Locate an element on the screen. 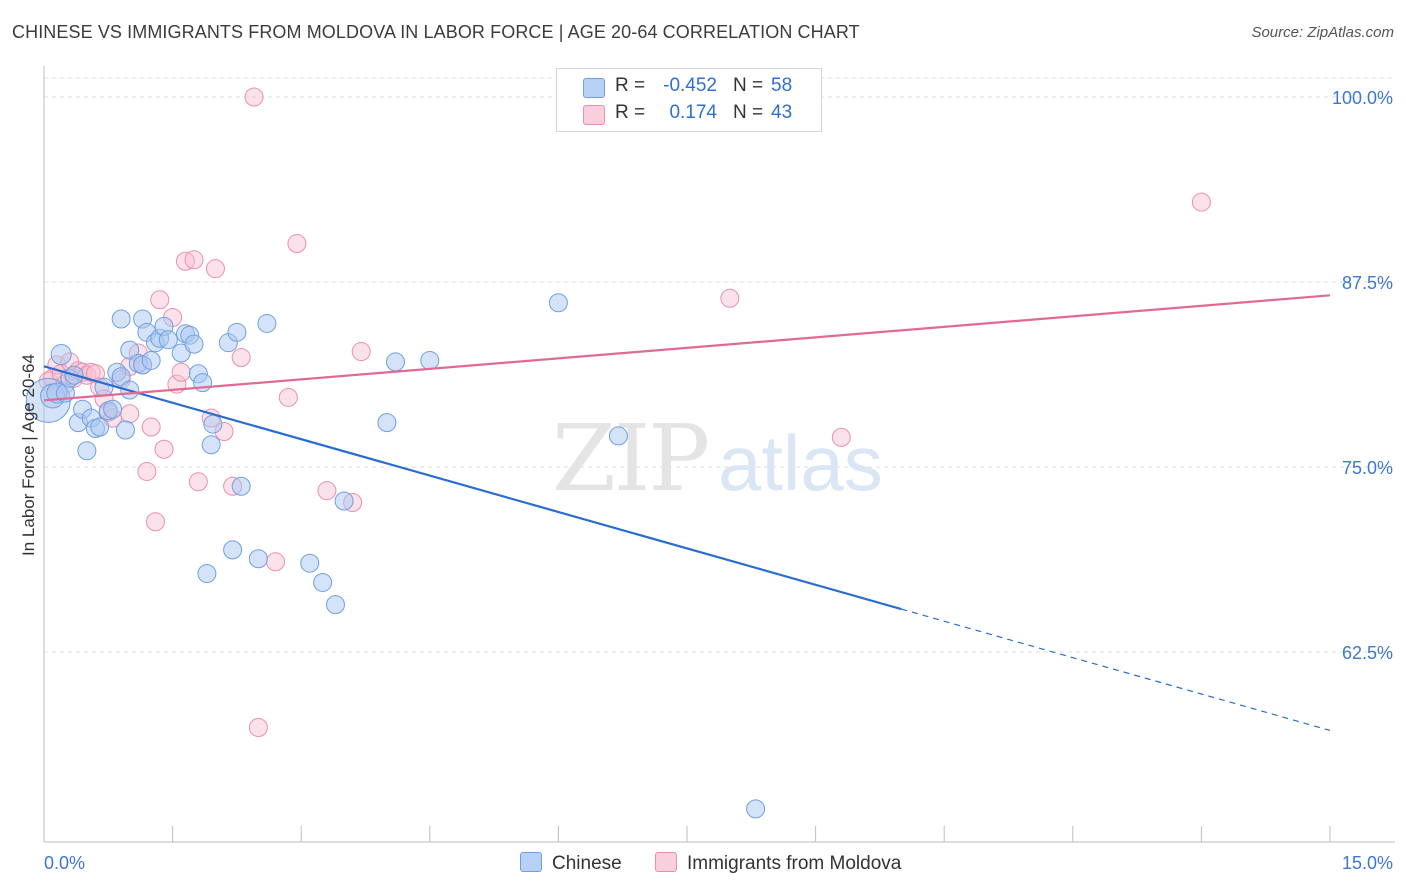 The image size is (1406, 892). y-tick-label: 62.5% is located at coordinates (1367, 653).